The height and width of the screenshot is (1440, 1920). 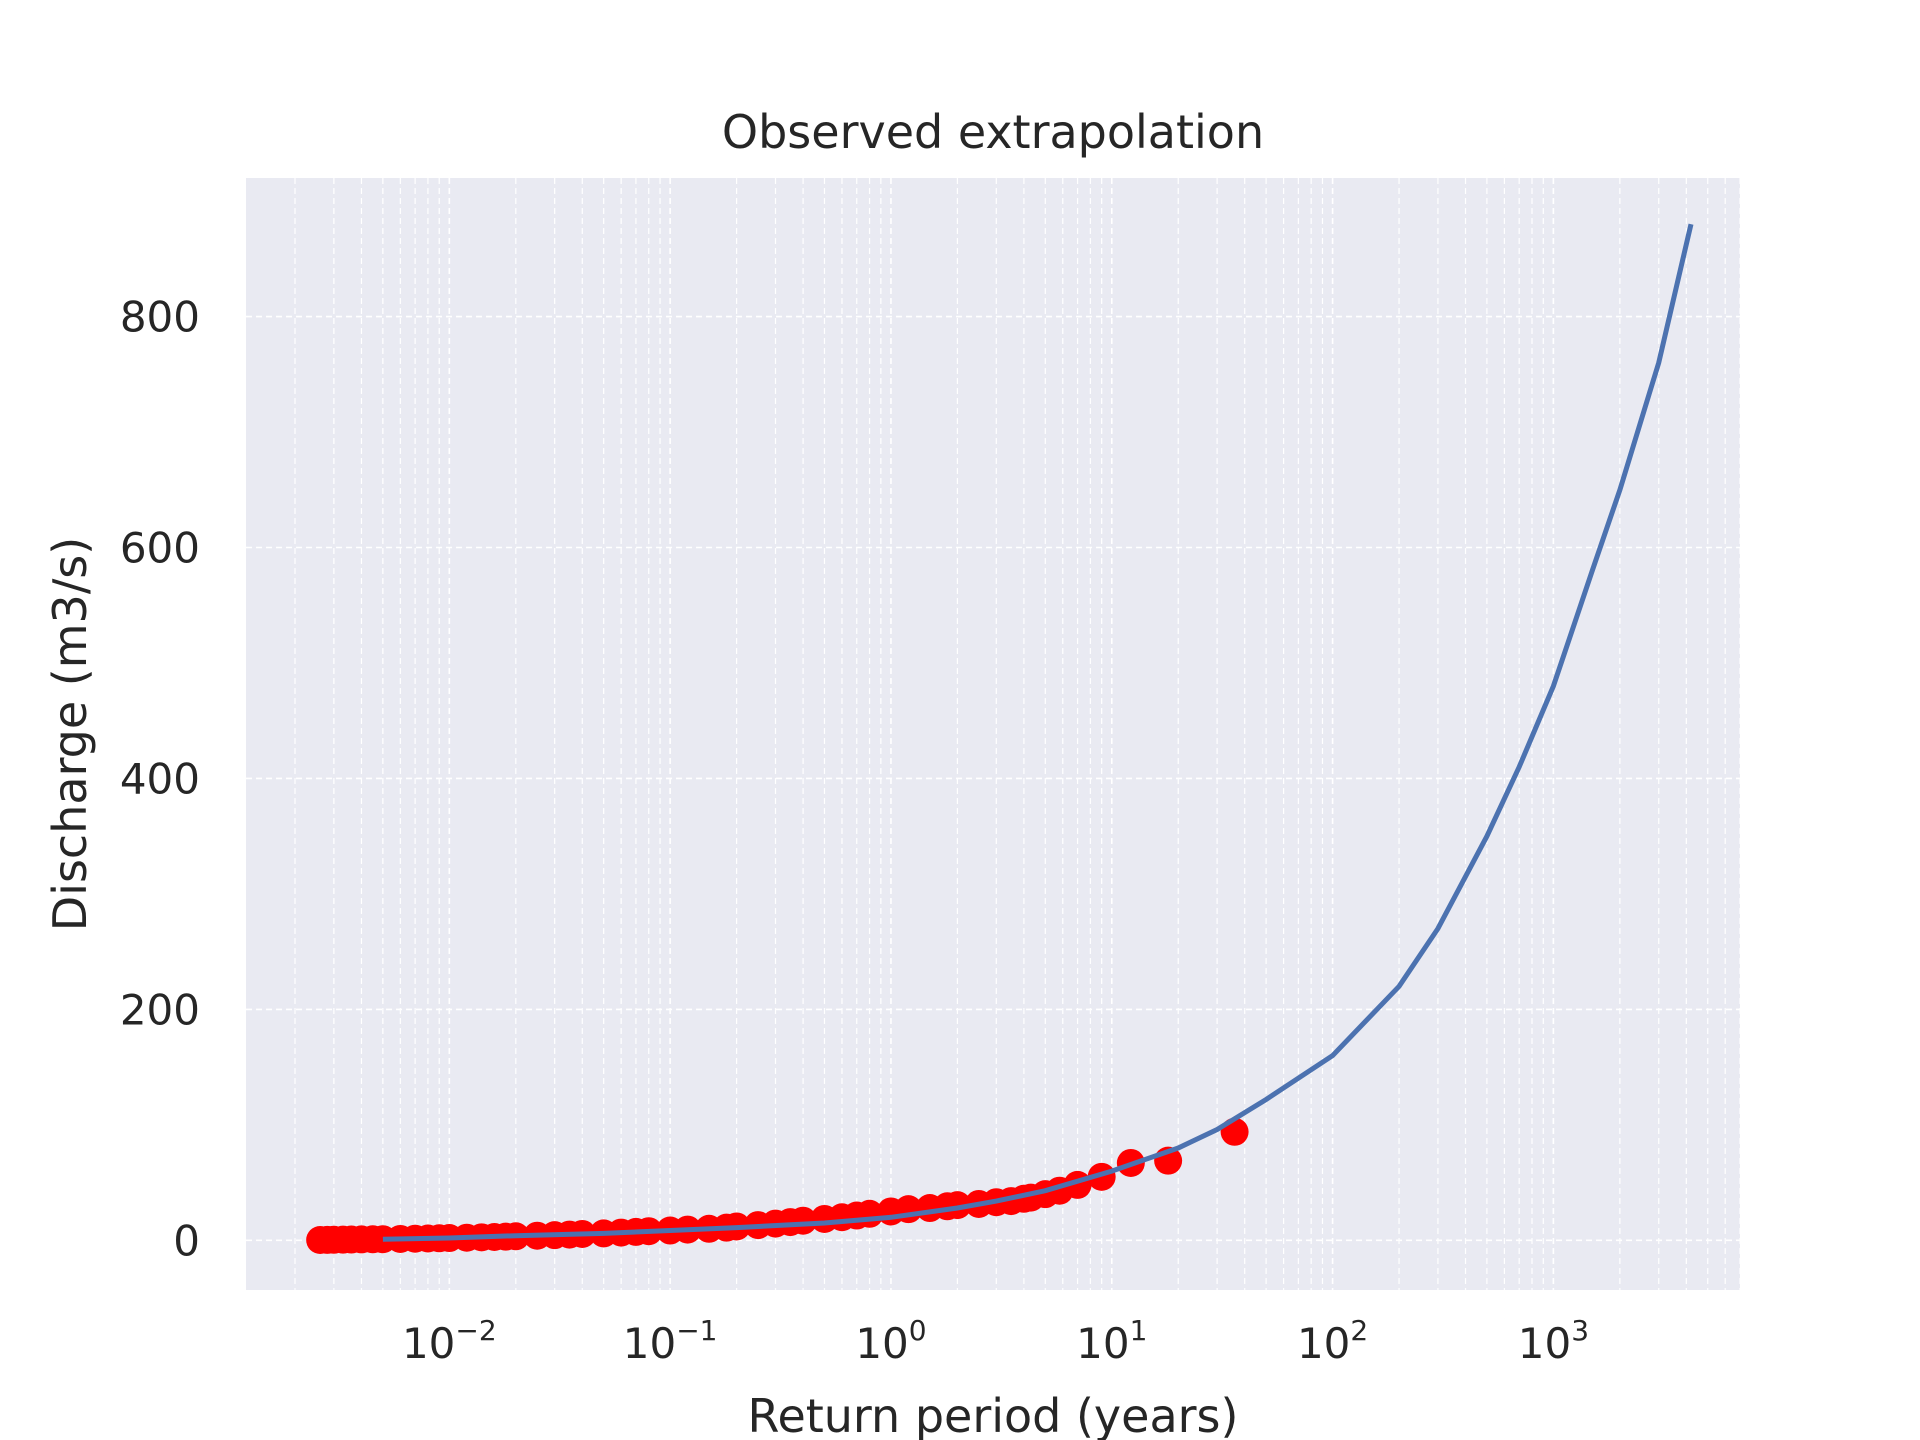 What do you see at coordinates (160, 1009) in the screenshot?
I see `y-tick-label: 200` at bounding box center [160, 1009].